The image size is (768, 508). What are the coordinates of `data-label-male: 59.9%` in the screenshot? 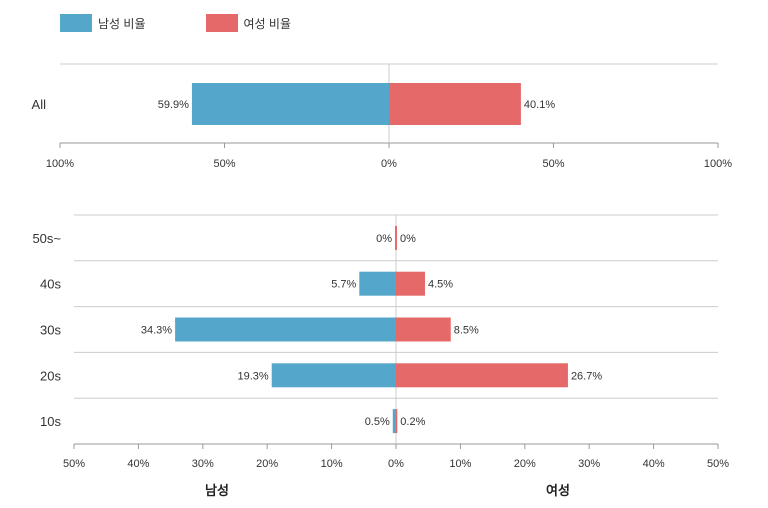 It's located at (173, 105).